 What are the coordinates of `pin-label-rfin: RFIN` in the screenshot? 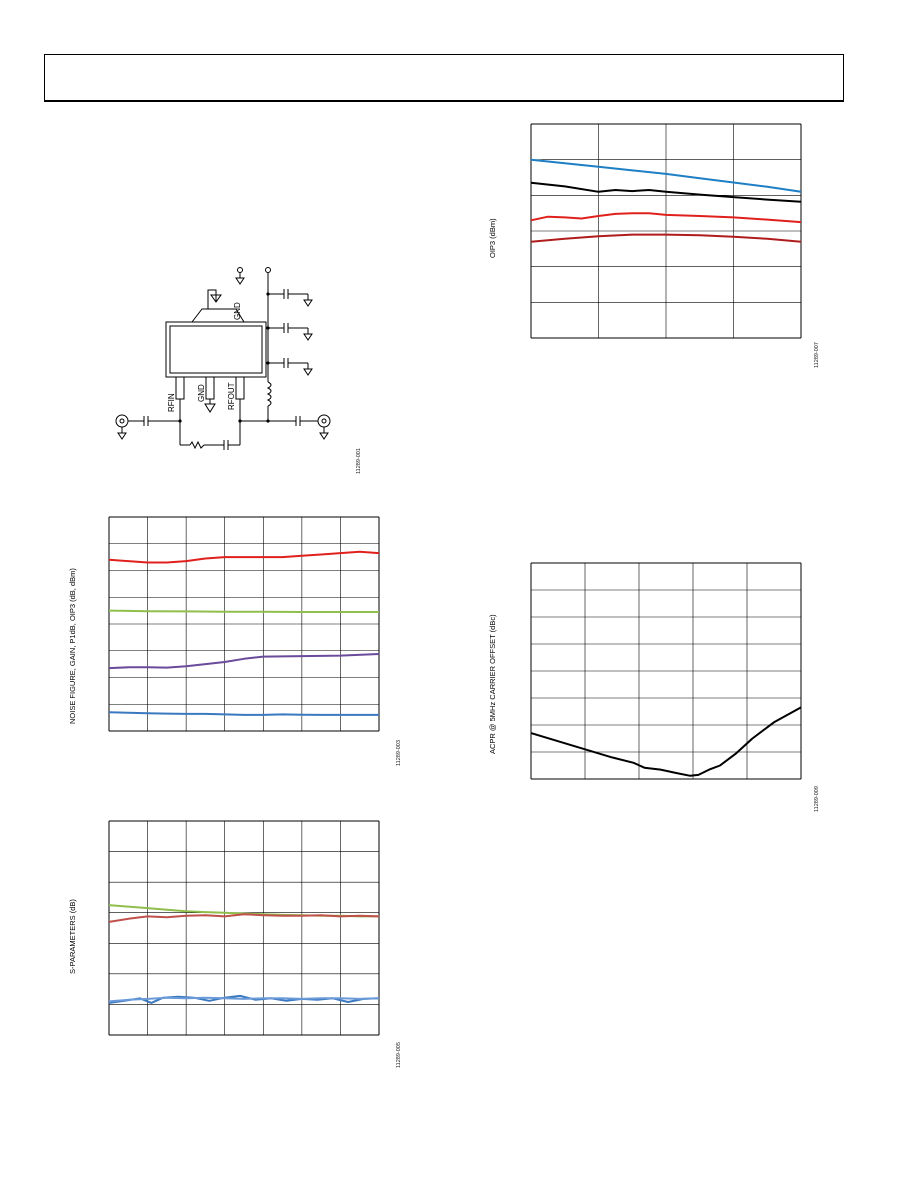 It's located at (171, 402).